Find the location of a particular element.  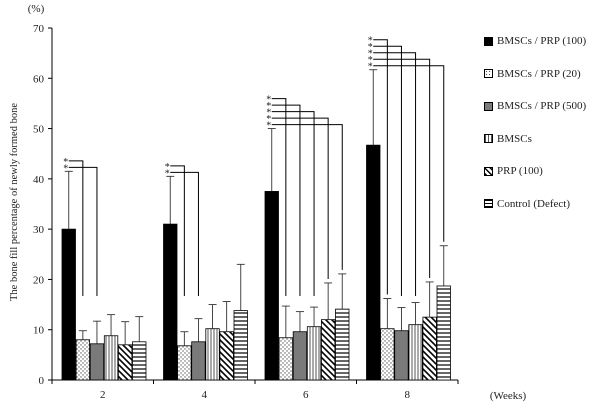

legend-item: PRP (100) is located at coordinates (513, 171).